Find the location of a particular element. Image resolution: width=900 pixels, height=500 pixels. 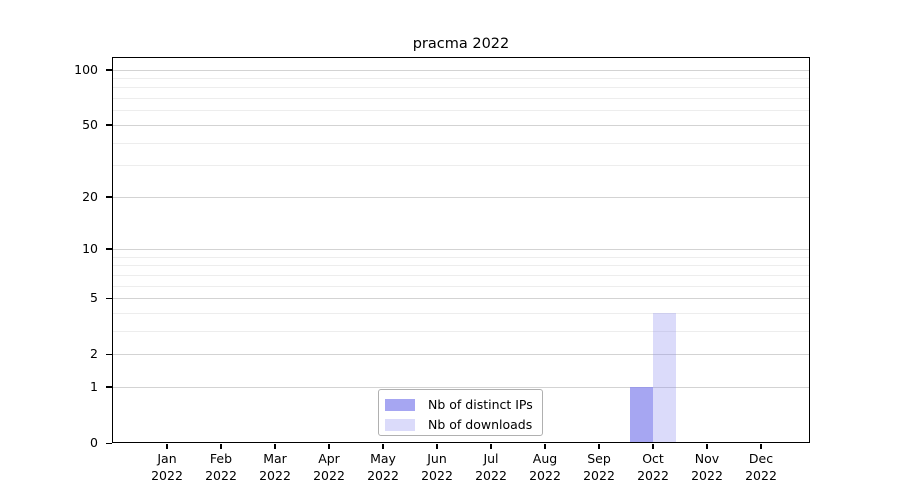

y-tick-label: 100 is located at coordinates (86, 69).